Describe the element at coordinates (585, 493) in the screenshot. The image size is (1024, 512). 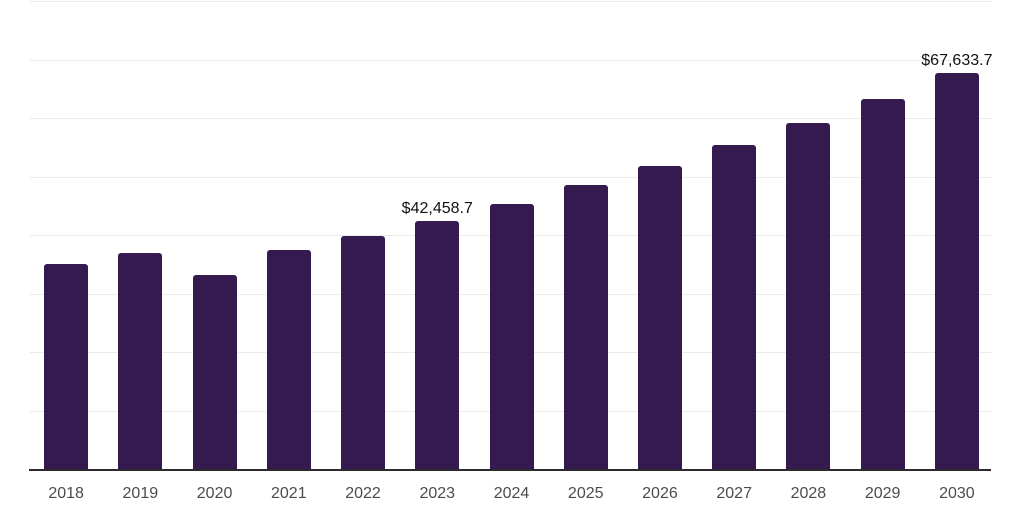
I see `x-tick-label-2025: 2025` at that location.